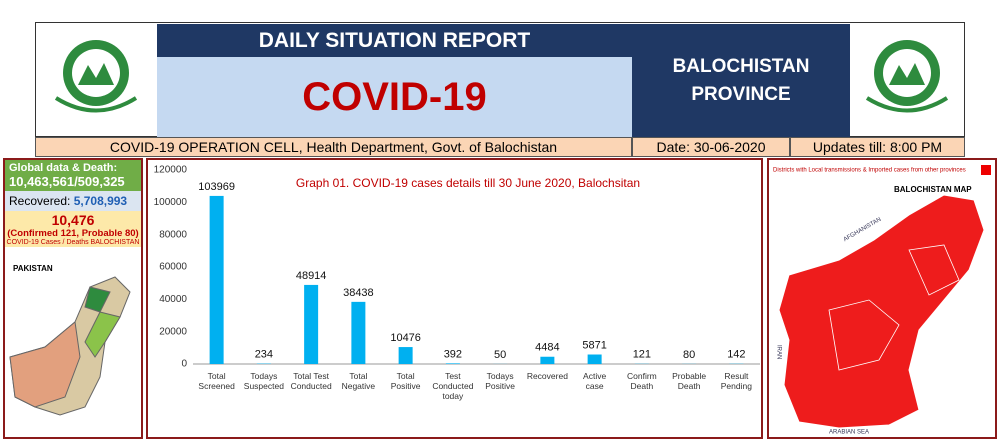 This screenshot has width=1000, height=442. I want to click on x-tick-line: Recovered, so click(547, 376).